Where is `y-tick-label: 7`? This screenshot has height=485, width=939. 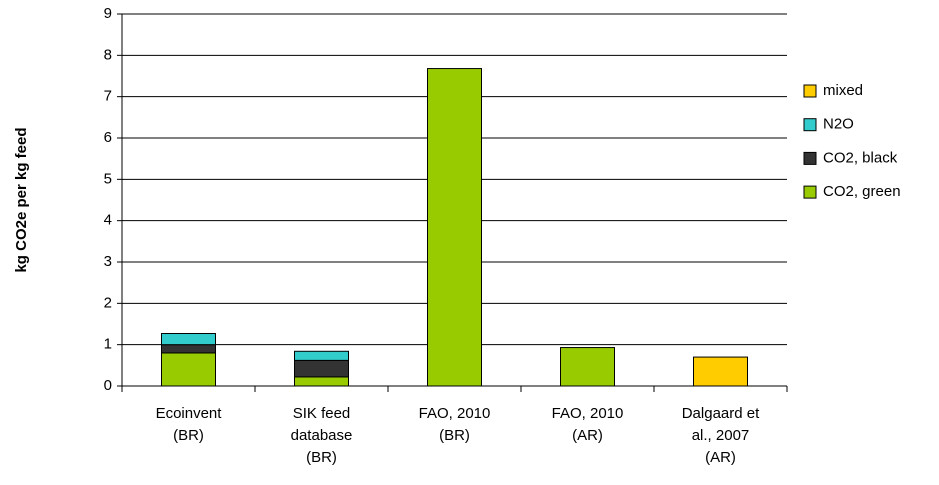
y-tick-label: 7 is located at coordinates (108, 96).